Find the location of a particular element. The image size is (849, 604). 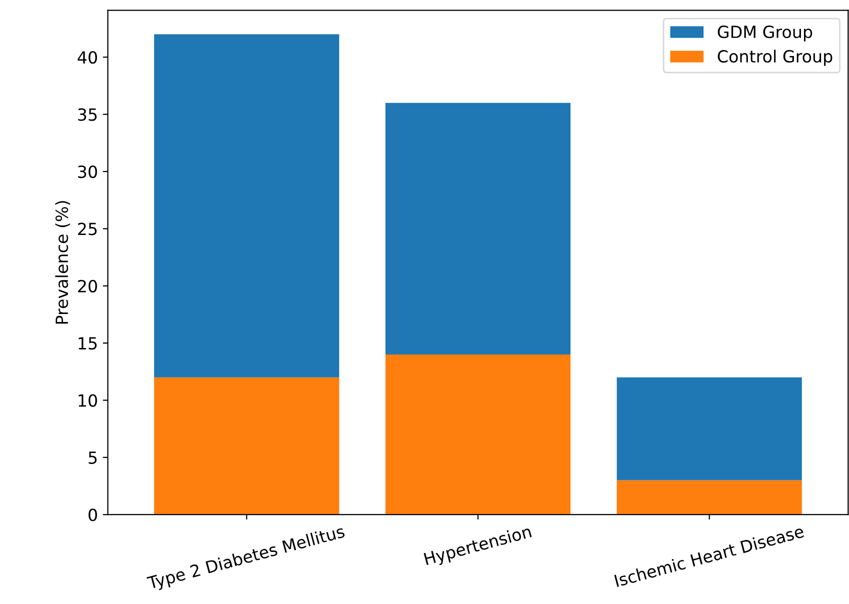

y-tick-label: 30 is located at coordinates (87, 171).